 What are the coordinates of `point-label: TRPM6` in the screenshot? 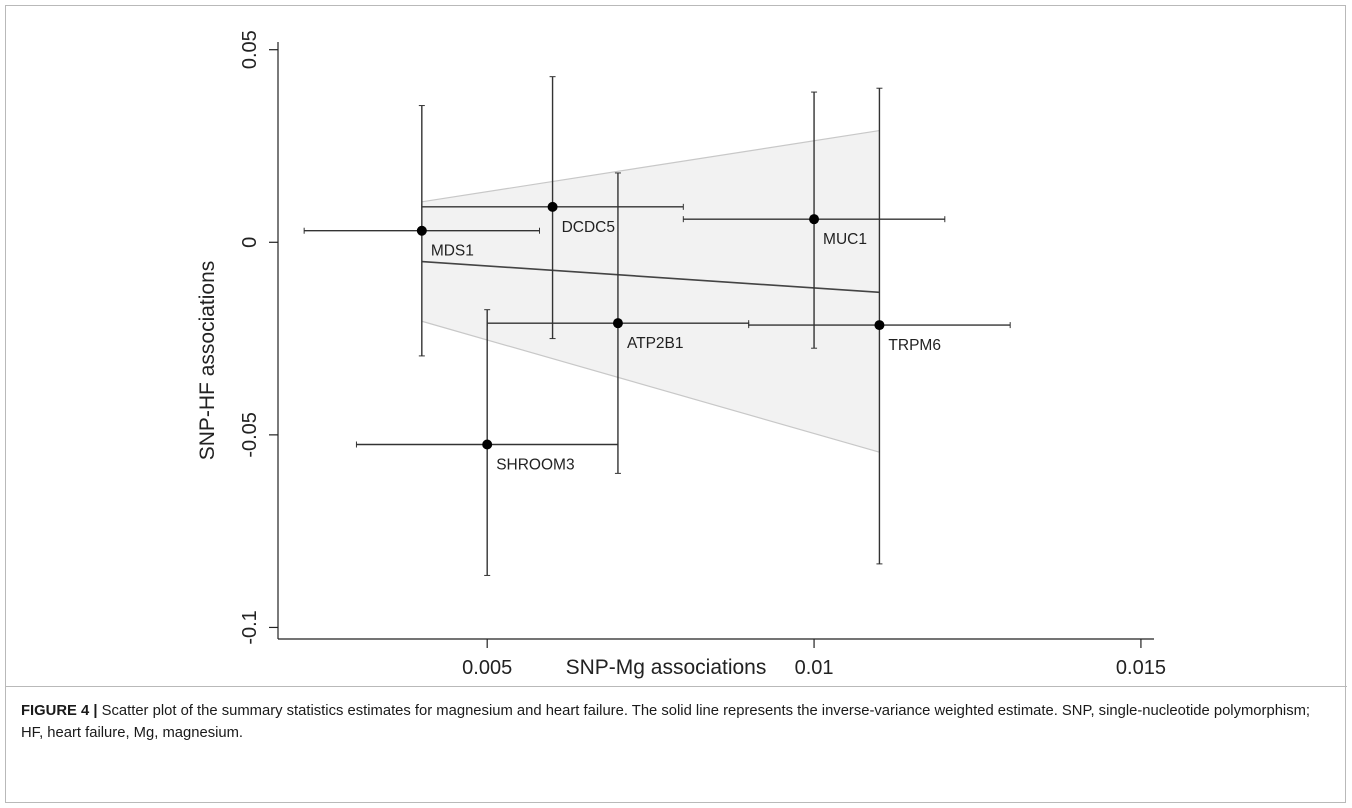 It's located at (914, 345).